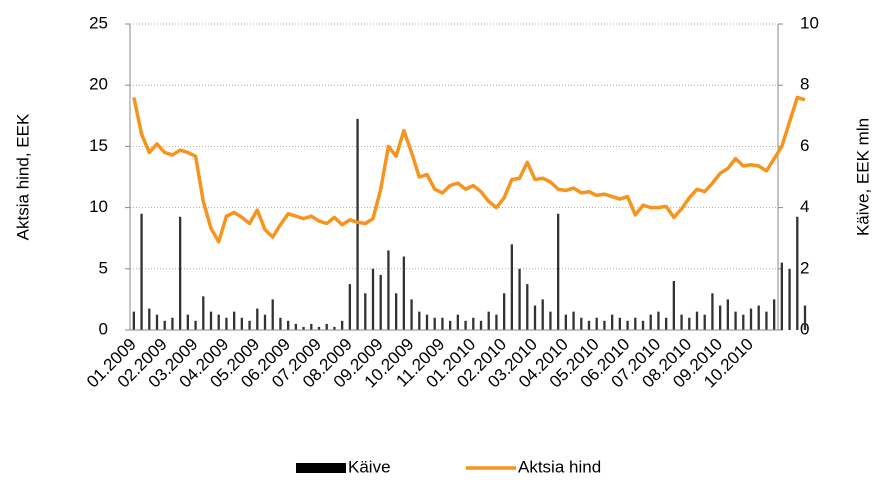 This screenshot has width=885, height=483. What do you see at coordinates (804, 145) in the screenshot?
I see `y2-tick-label: 6` at bounding box center [804, 145].